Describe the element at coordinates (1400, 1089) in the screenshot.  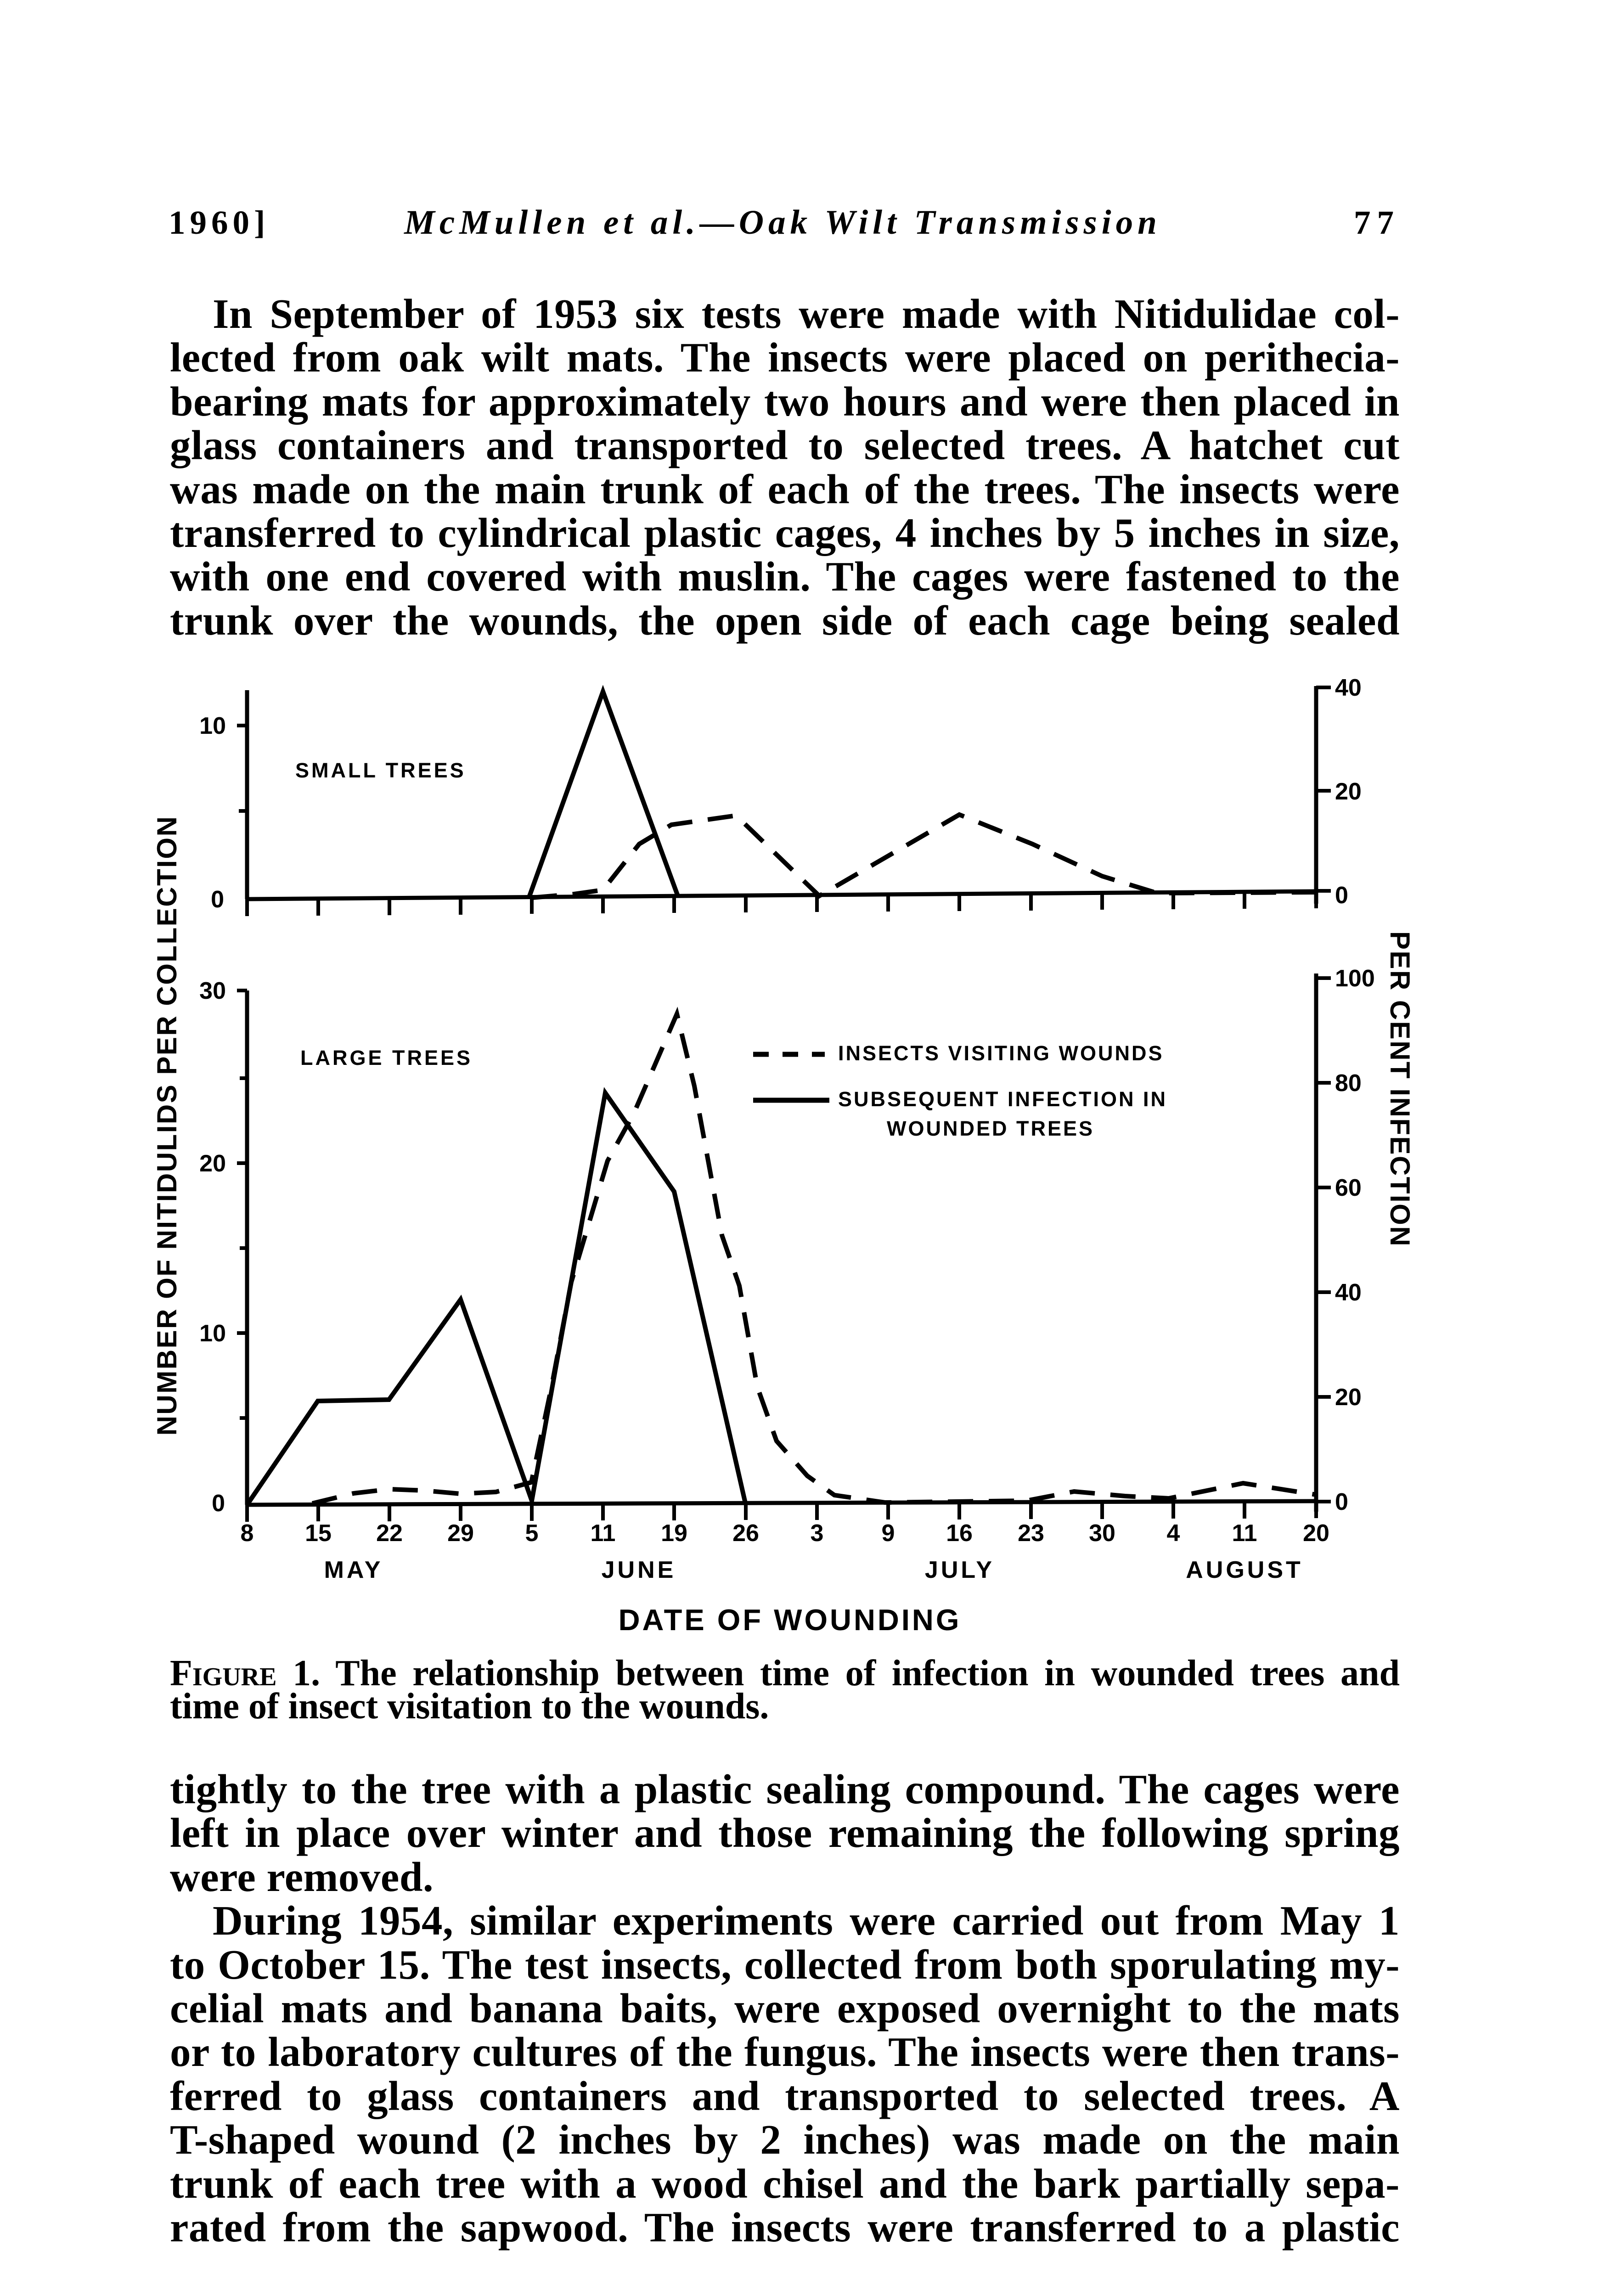
I see `svg-text: PER CENT INFECTION` at that location.